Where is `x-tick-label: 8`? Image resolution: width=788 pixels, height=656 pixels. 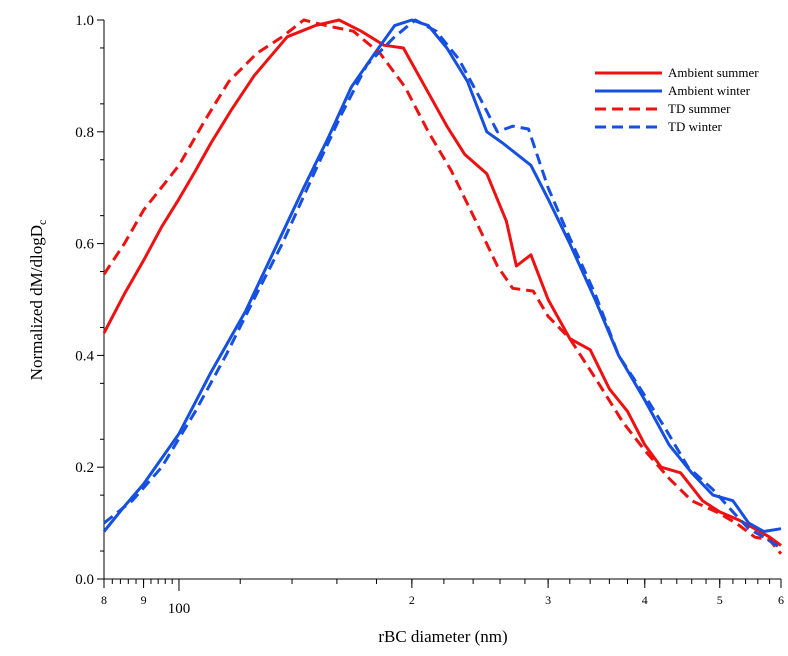
x-tick-label: 8 is located at coordinates (104, 600).